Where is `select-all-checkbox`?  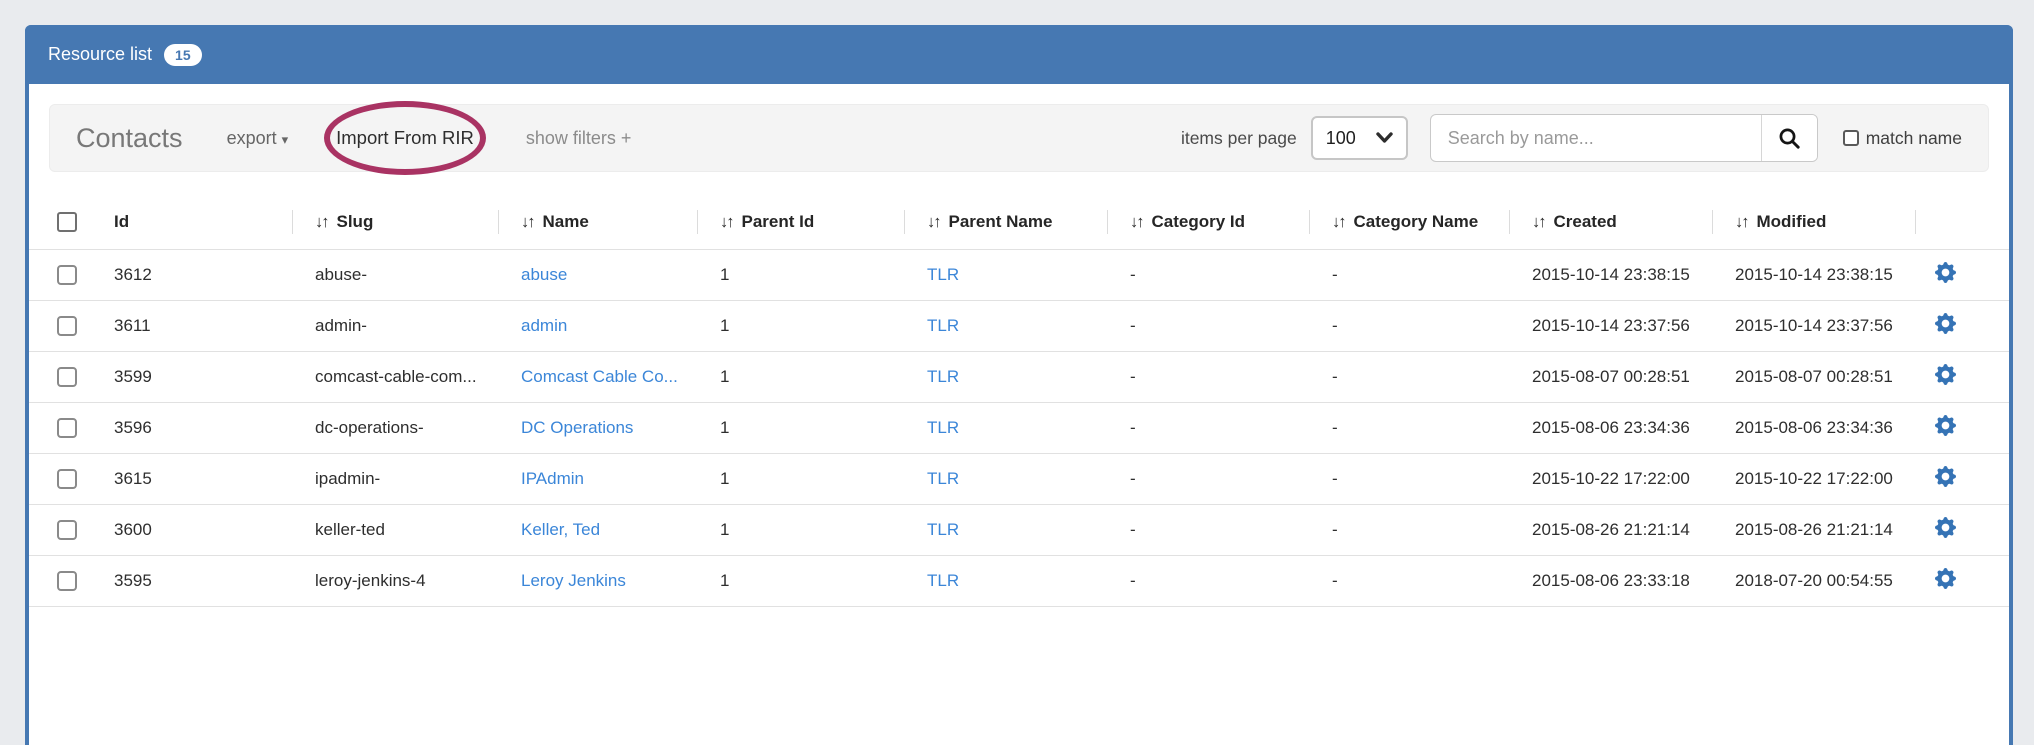
select-all-checkbox is located at coordinates (67, 221).